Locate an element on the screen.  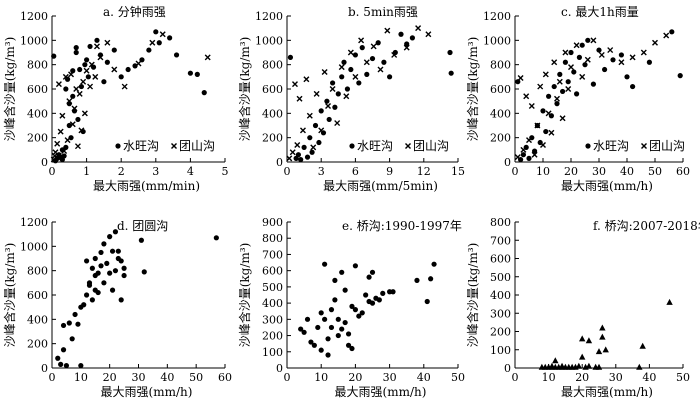
x-tick-label: 20 is located at coordinates (582, 377).